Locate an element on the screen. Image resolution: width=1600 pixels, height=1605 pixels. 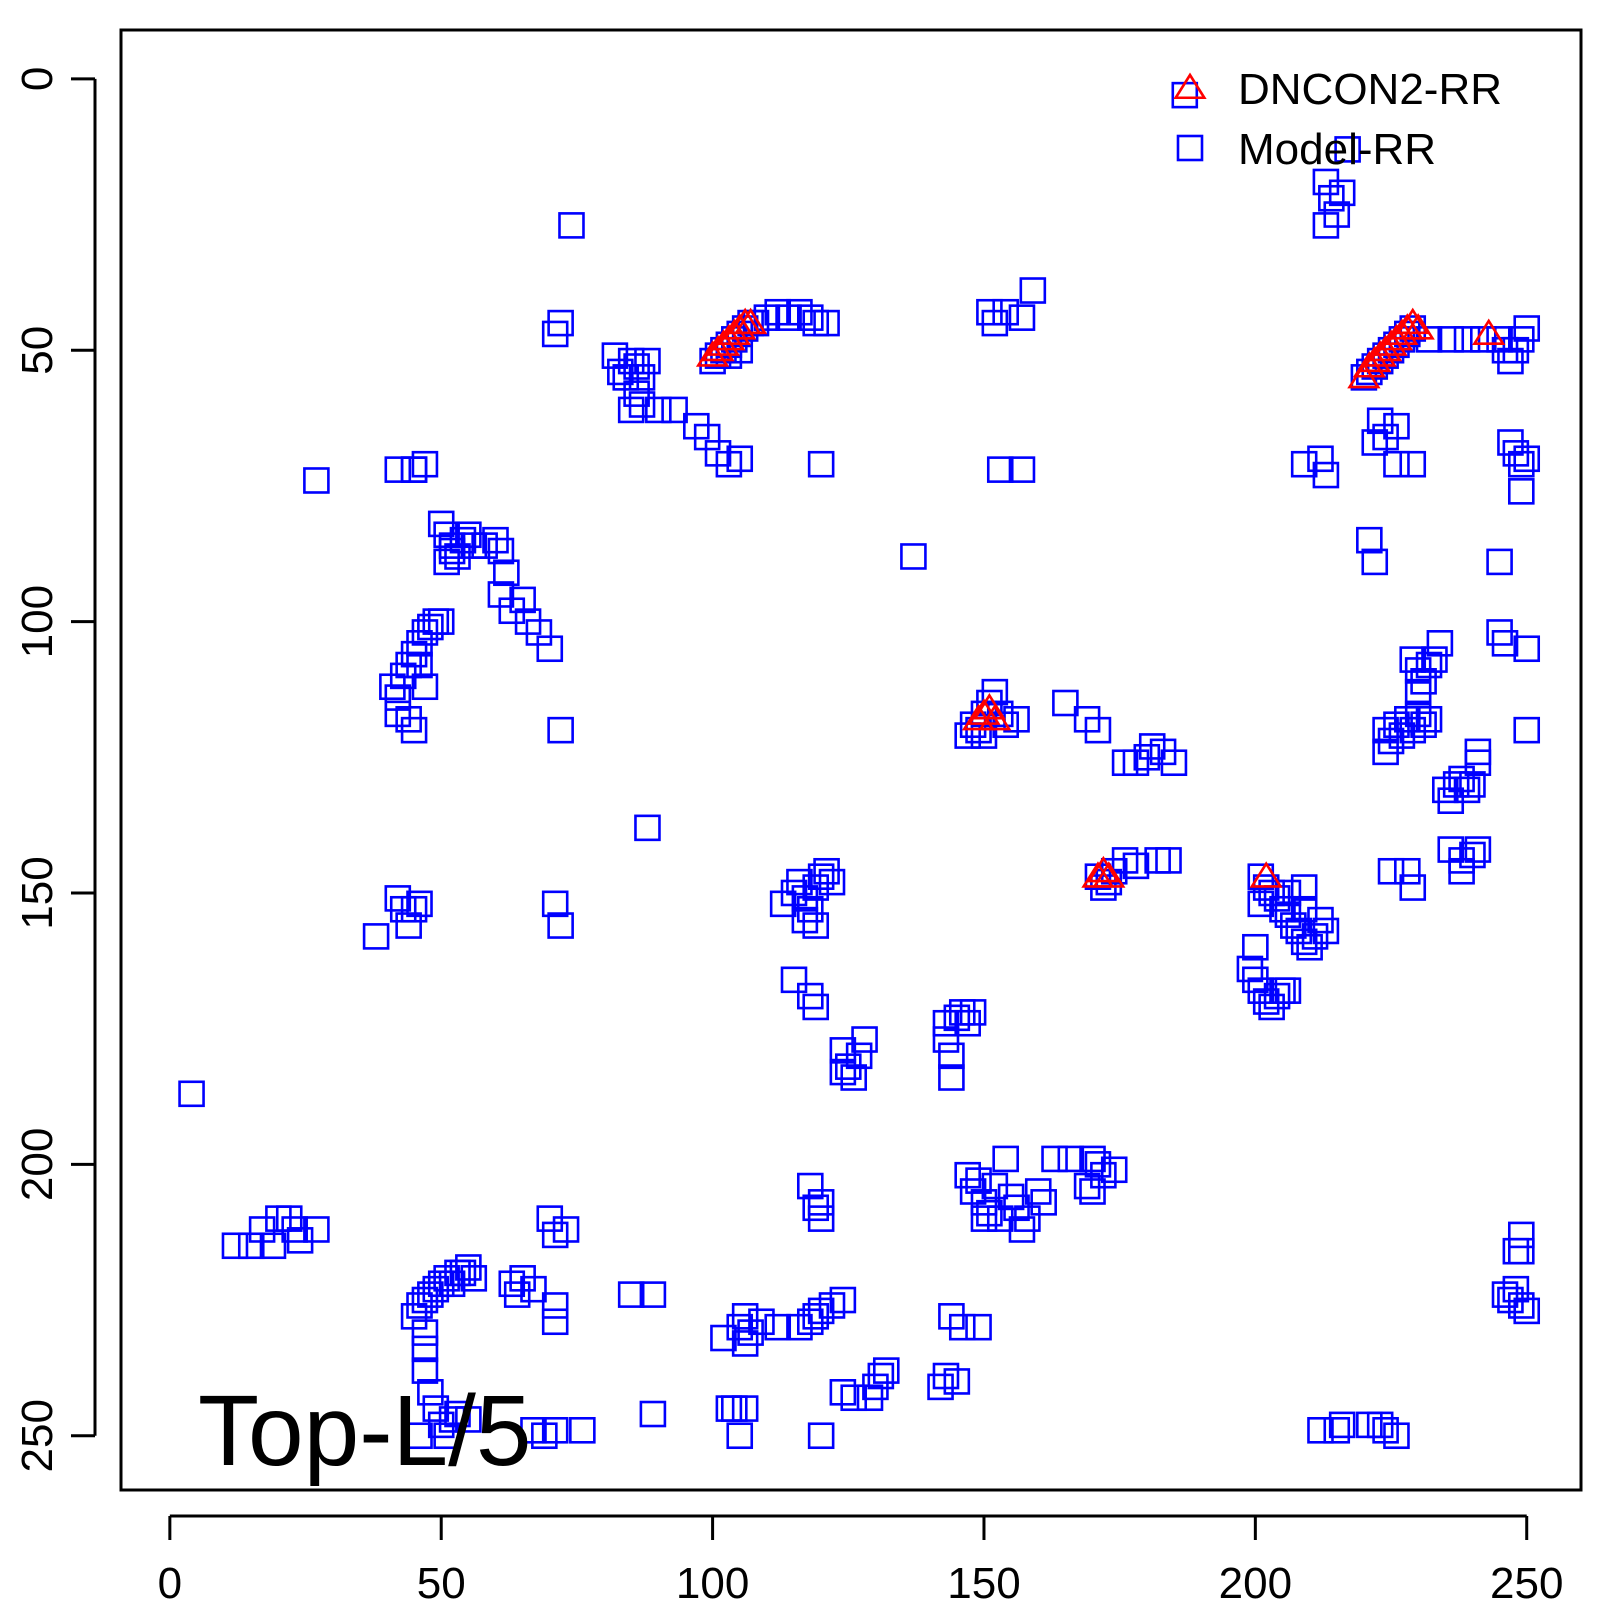
y-axis: 0 50 100 150 200 250 is located at coordinates (55, 769).